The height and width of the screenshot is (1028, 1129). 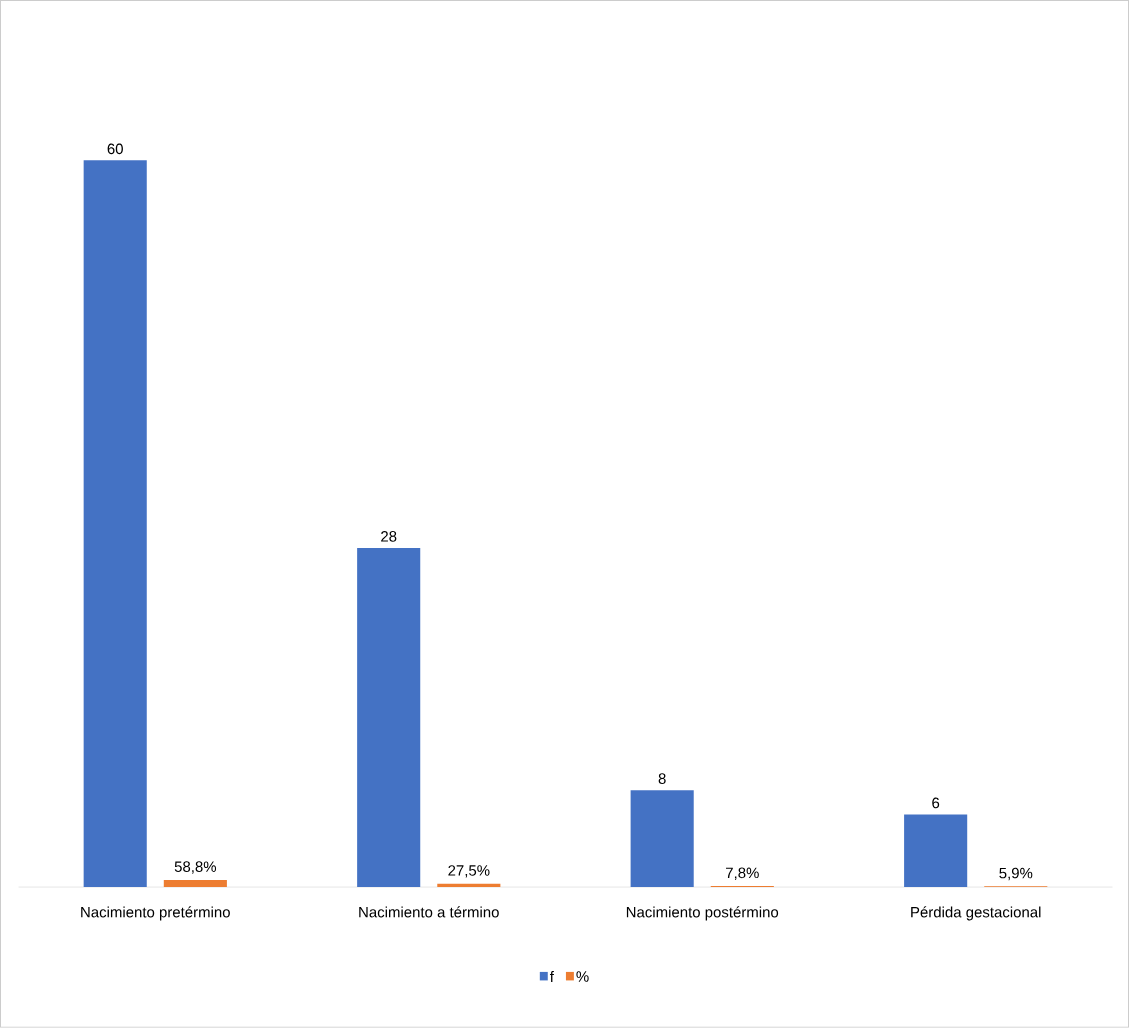 I want to click on legend-label: %, so click(x=582, y=976).